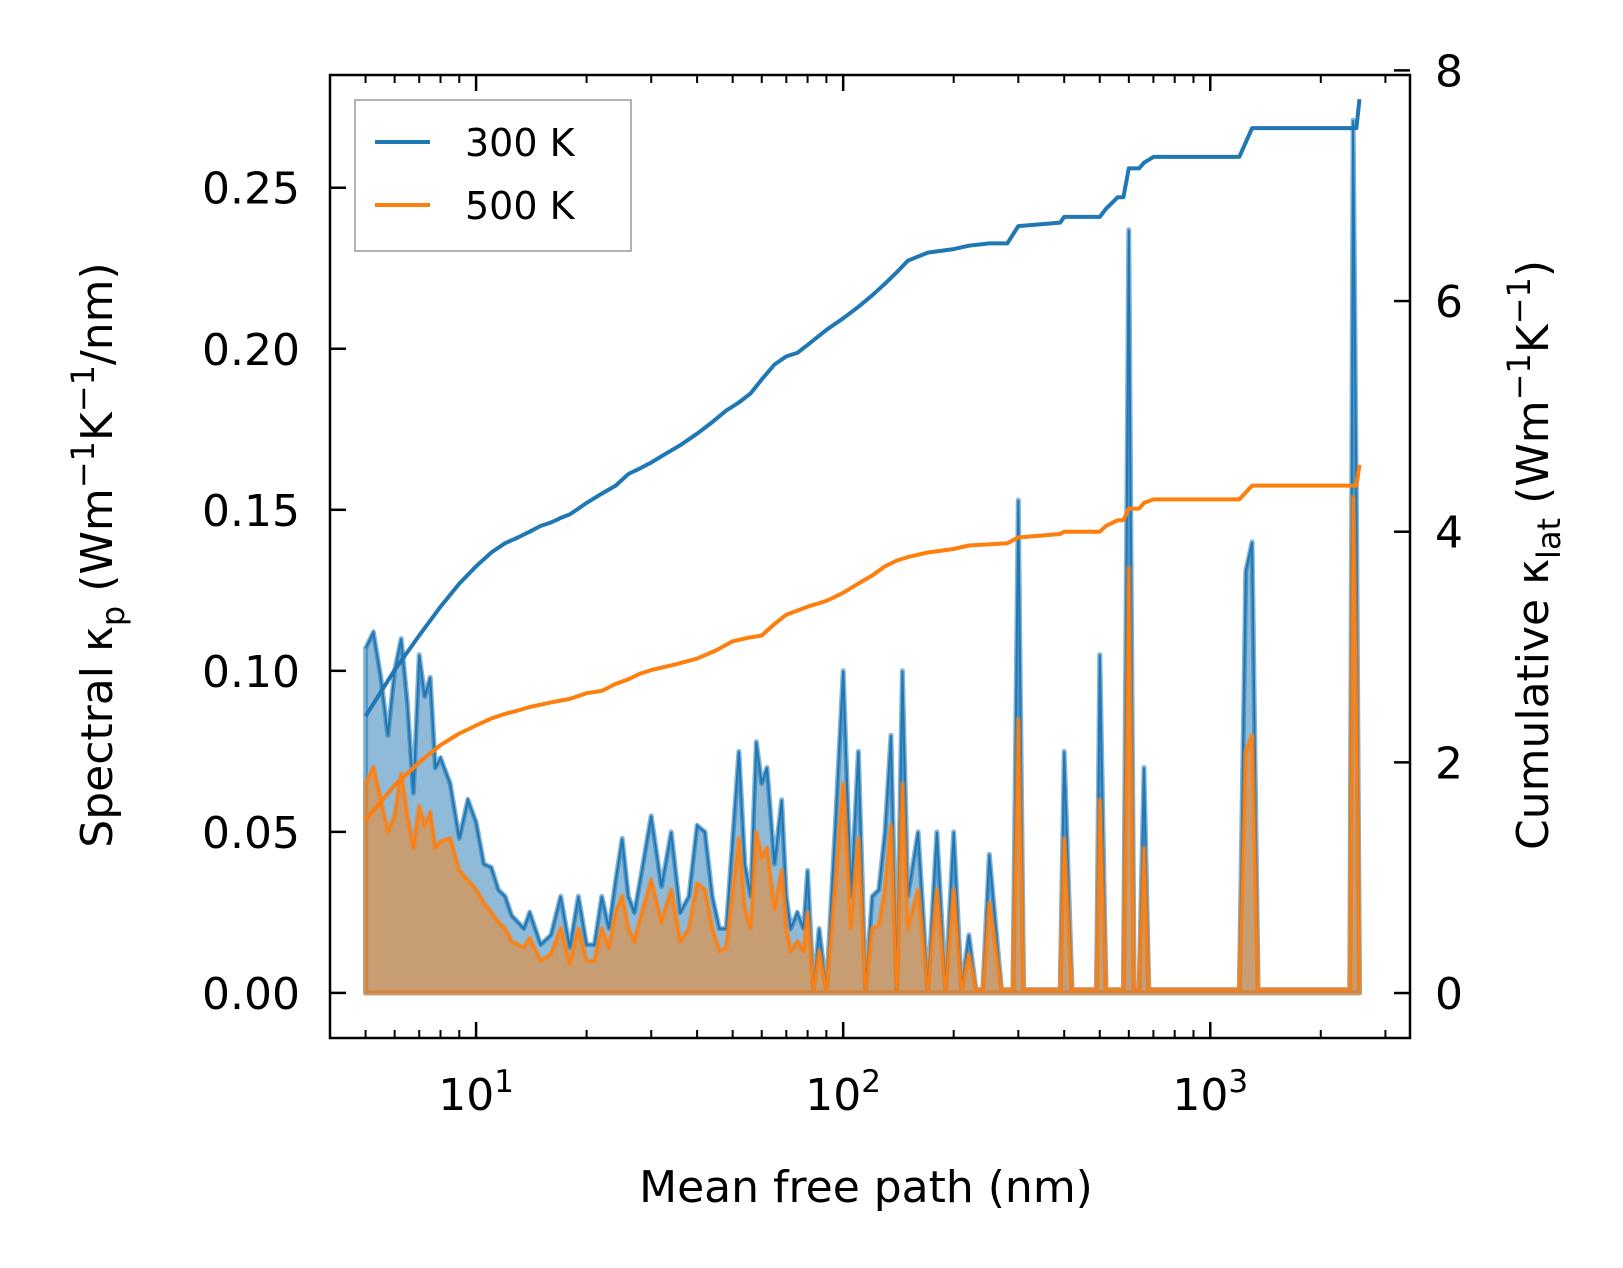 This screenshot has width=1623, height=1268. I want to click on y-right-tick-label: 0, so click(1449, 994).